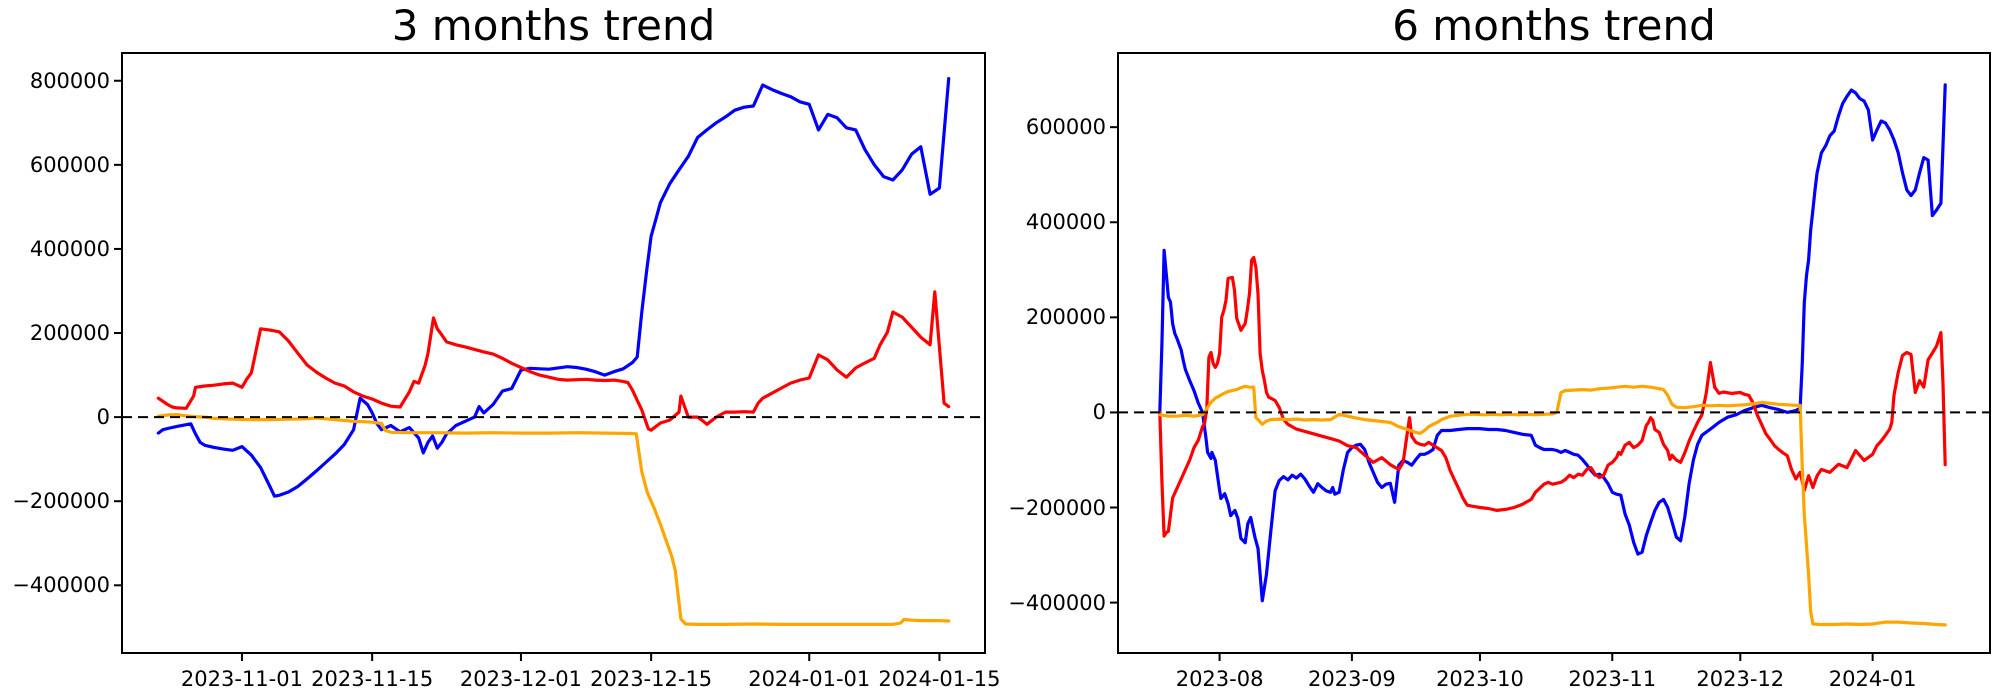  I want to click on x-tick-label: 2023-11-01, so click(241, 679).